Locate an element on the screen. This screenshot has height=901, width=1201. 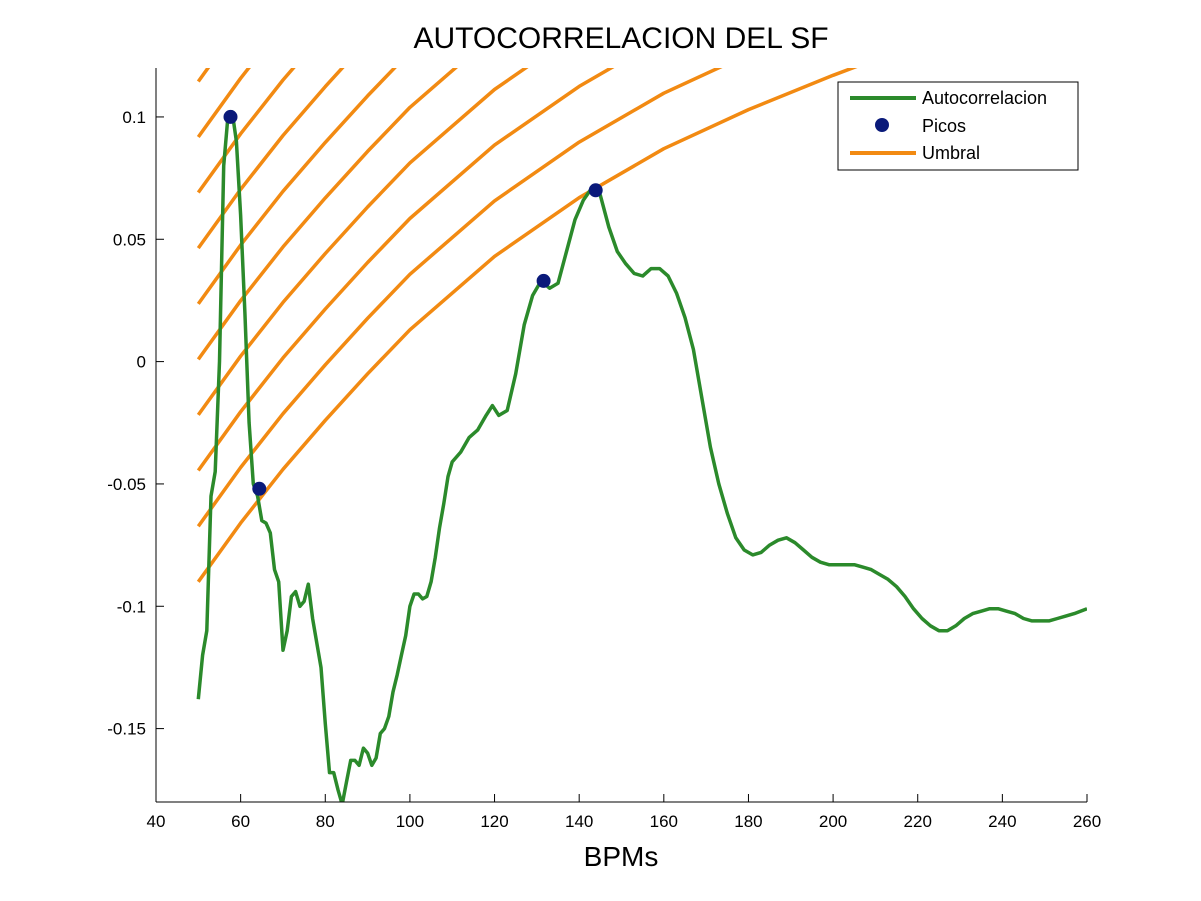
y-tick-label: -0.15 is located at coordinates (126, 729).